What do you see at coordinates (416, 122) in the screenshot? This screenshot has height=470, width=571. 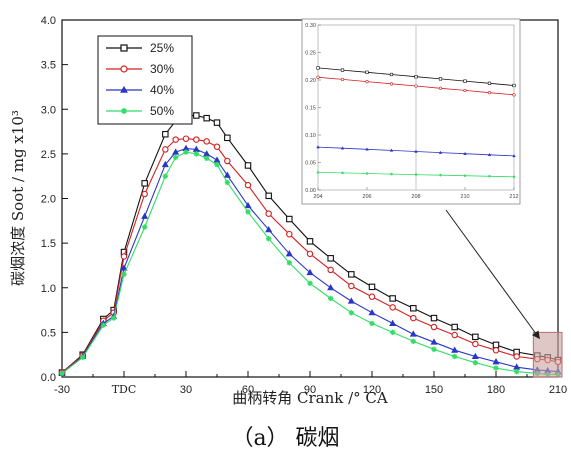 I see `inset-series-group` at bounding box center [416, 122].